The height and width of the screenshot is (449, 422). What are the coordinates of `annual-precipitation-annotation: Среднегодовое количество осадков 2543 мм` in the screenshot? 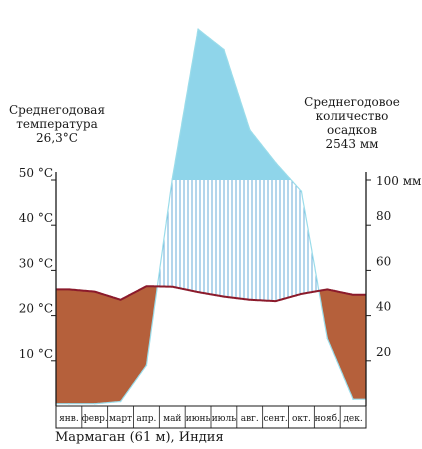 It's located at (352, 123).